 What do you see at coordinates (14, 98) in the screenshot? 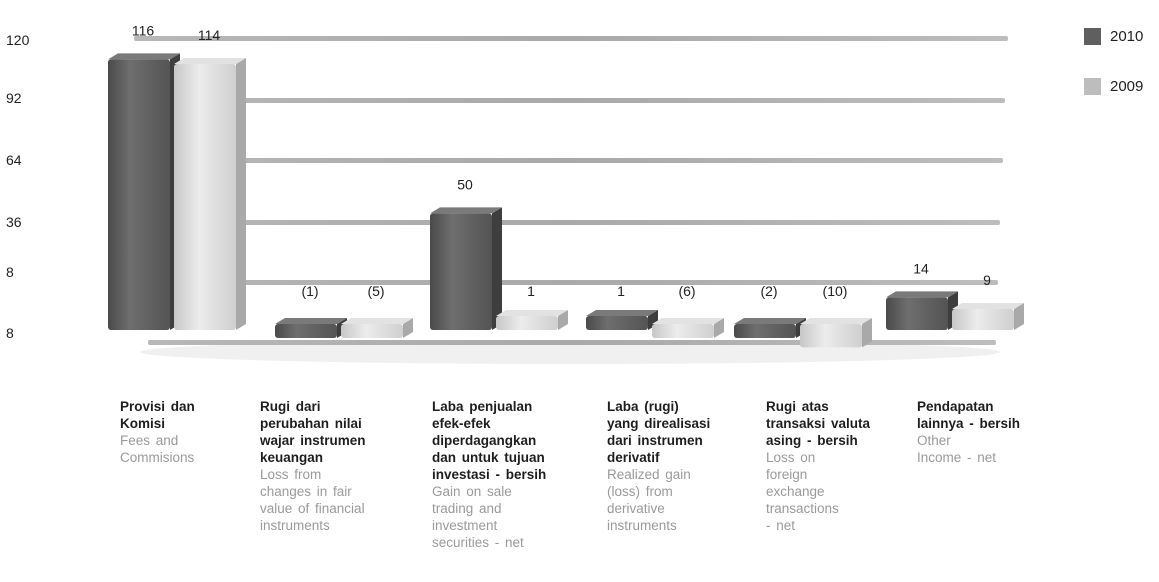
I see `y-tick-label: 92` at bounding box center [14, 98].